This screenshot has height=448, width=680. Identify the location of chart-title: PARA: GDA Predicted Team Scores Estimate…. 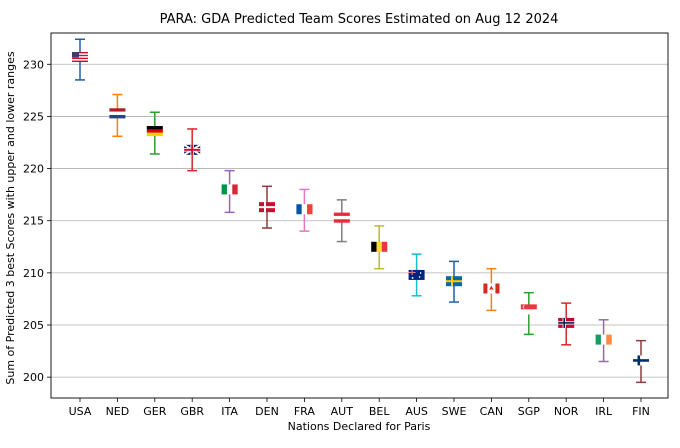
(359, 19).